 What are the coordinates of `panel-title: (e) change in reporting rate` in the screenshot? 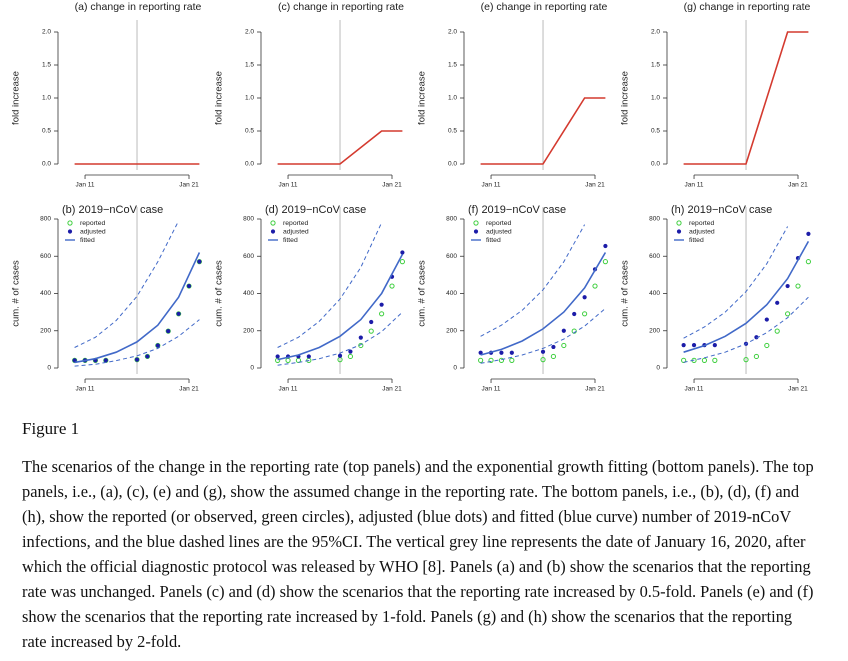 It's located at (544, 7).